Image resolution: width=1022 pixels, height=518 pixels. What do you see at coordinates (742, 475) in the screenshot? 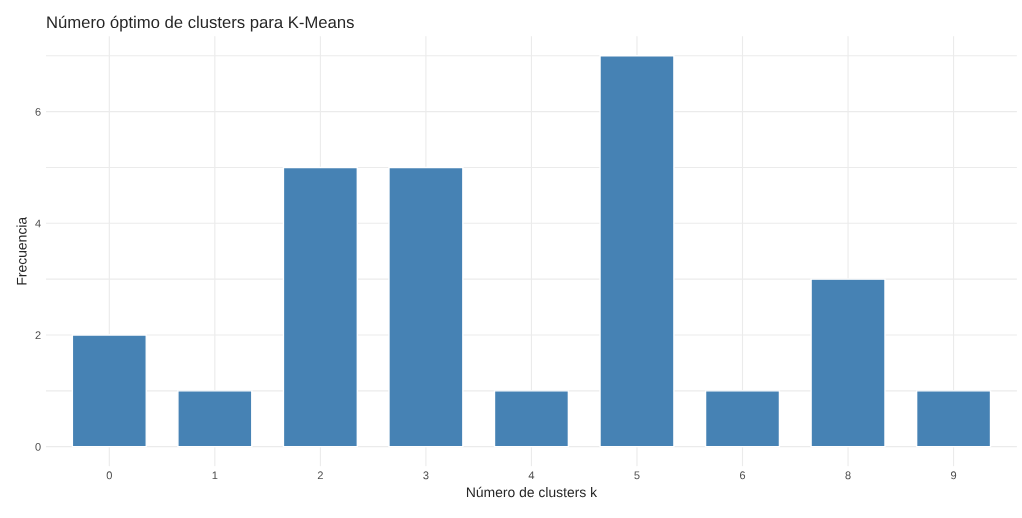
I see `x-tick-label: 6` at bounding box center [742, 475].